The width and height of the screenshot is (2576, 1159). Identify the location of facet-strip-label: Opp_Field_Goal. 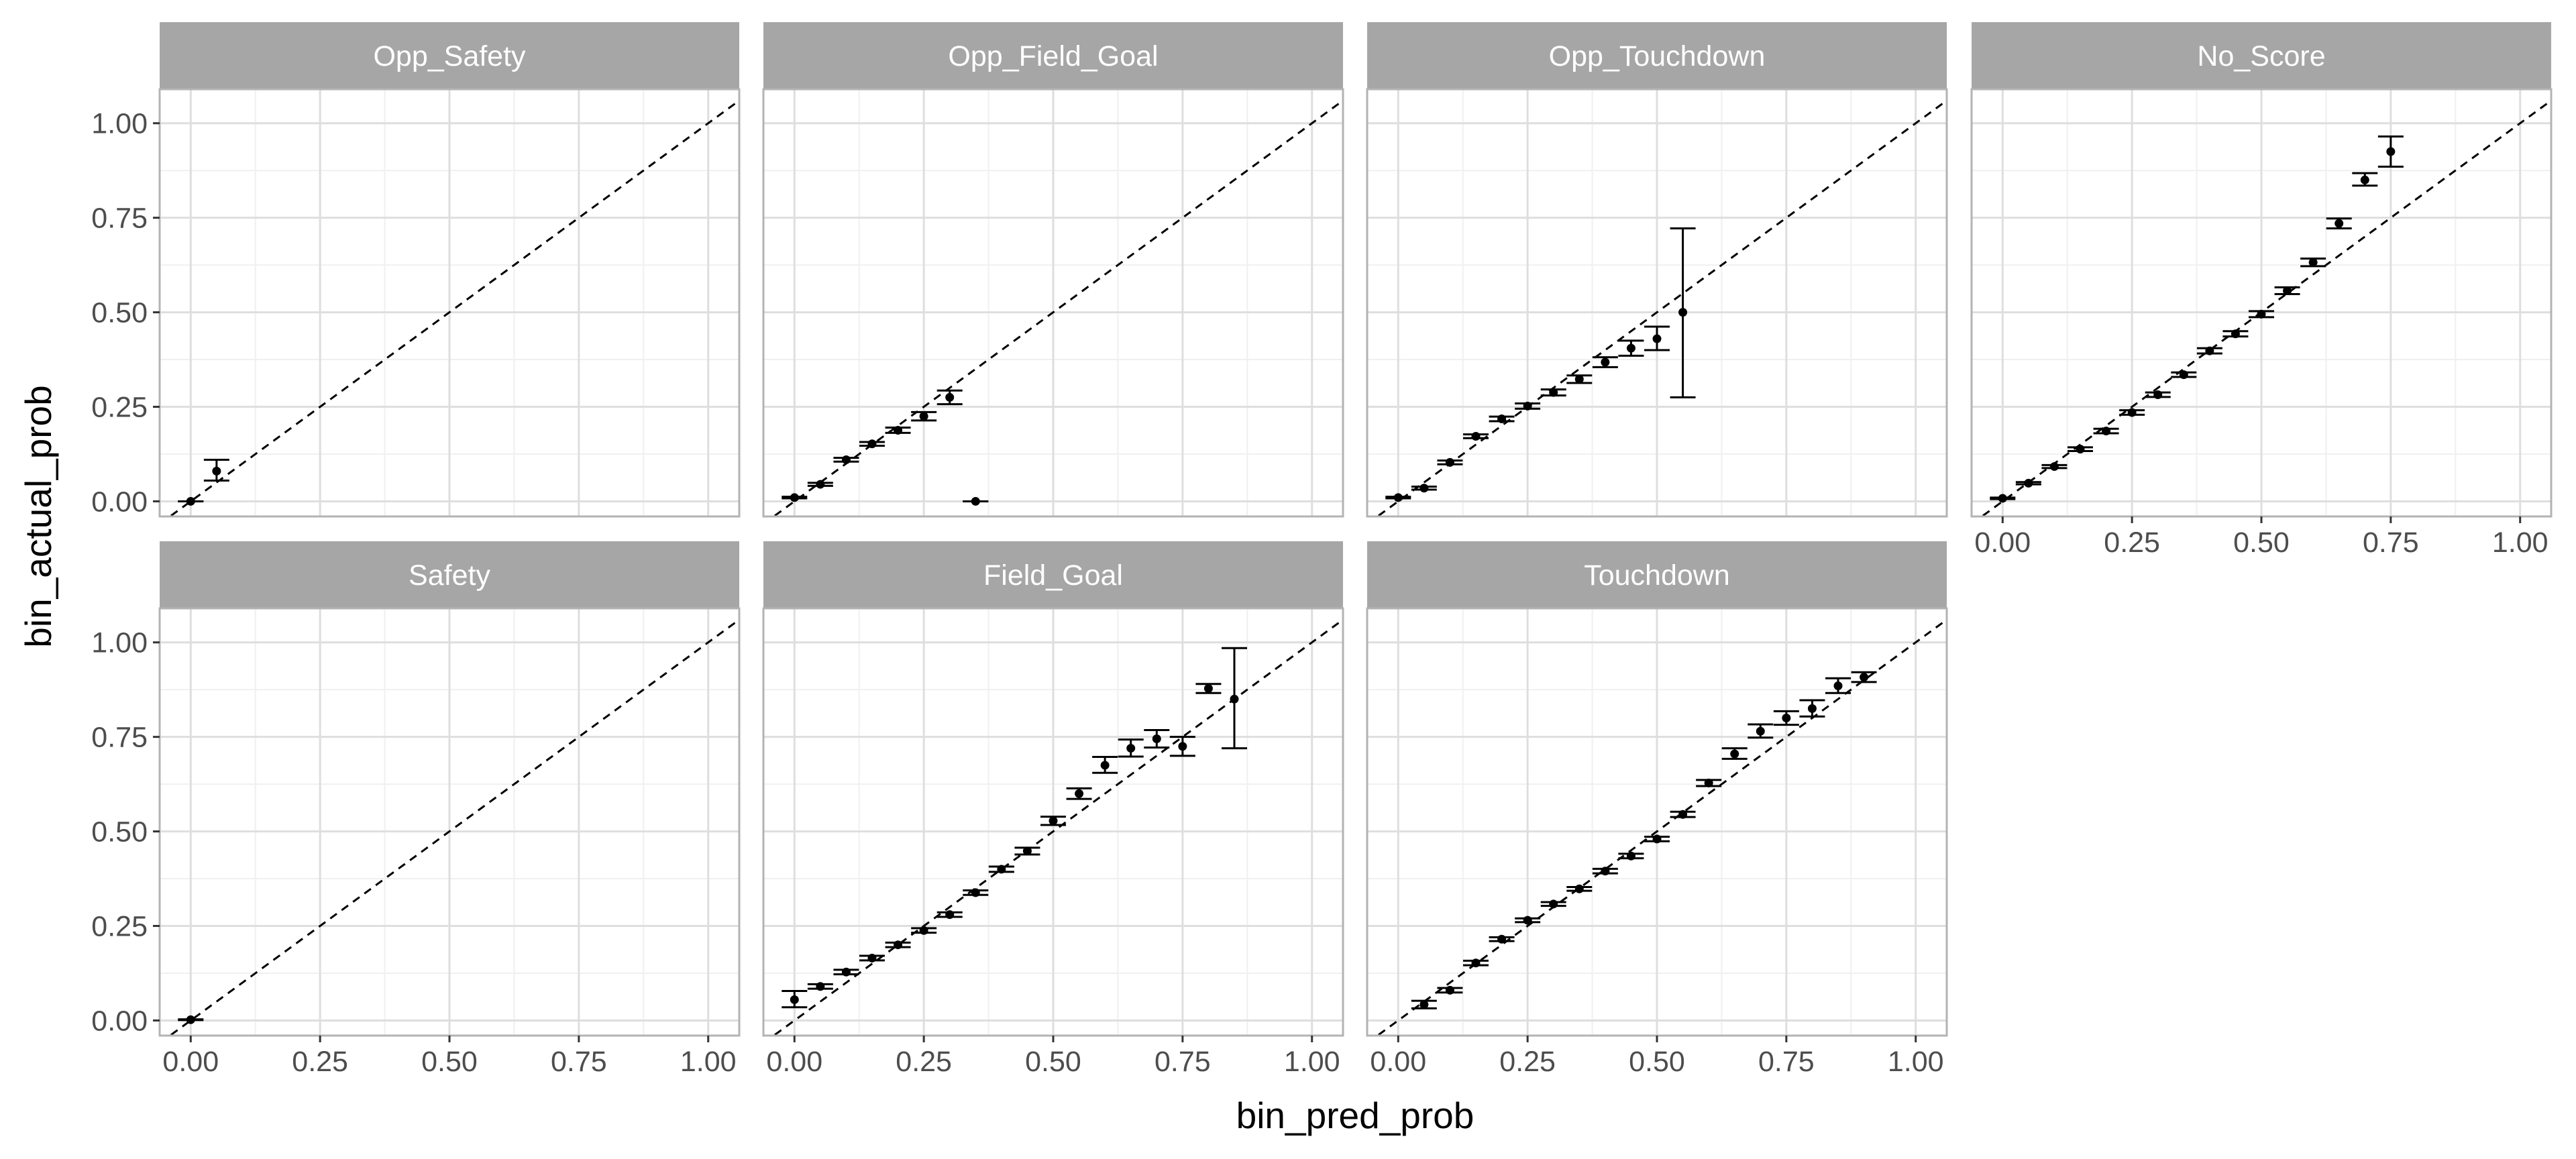
(1053, 56).